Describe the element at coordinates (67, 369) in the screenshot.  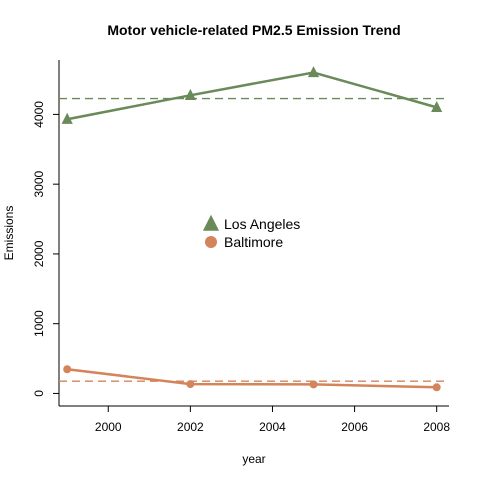
I see `point-baltimore-1999` at that location.